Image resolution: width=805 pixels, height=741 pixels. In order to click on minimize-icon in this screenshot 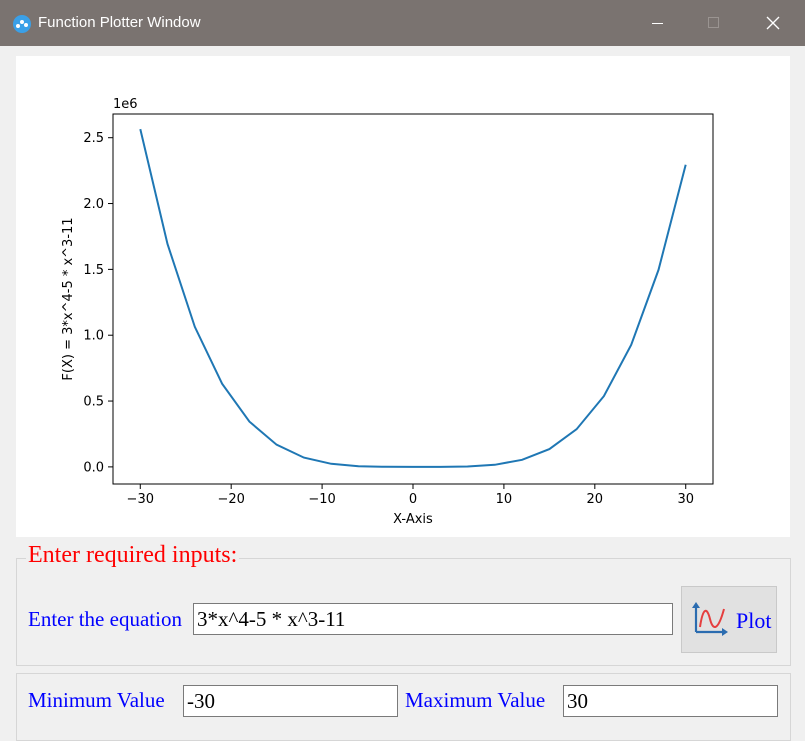, I will do `click(657, 23)`.